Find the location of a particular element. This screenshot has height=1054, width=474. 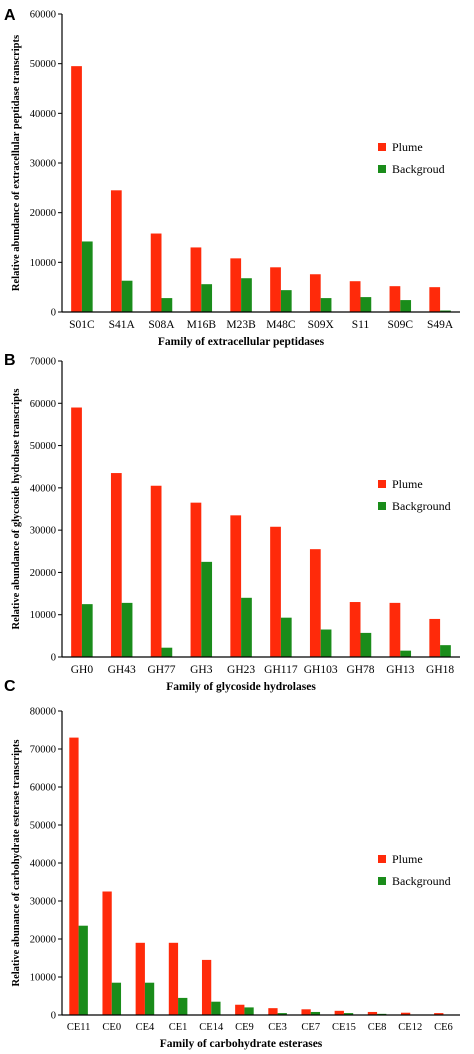

bar-background-m16b is located at coordinates (207, 298).